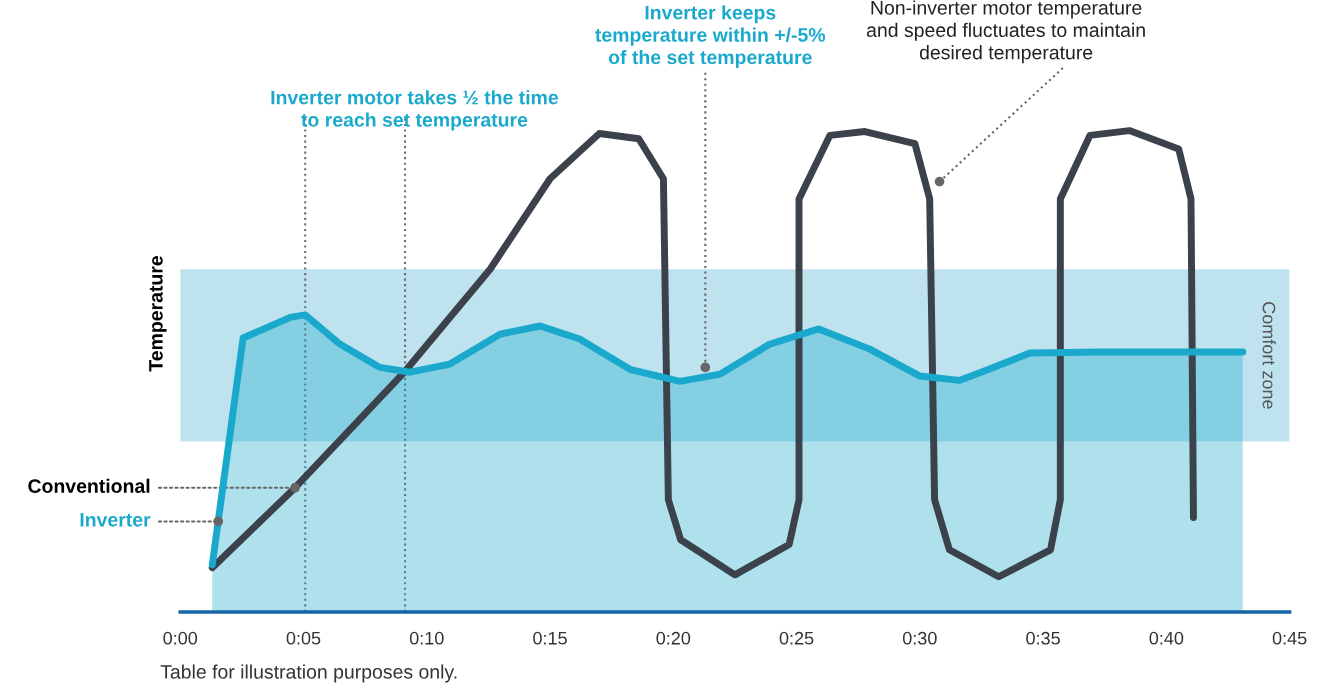 Image resolution: width=1335 pixels, height=686 pixels. I want to click on x-tick-label: 0:45, so click(1289, 638).